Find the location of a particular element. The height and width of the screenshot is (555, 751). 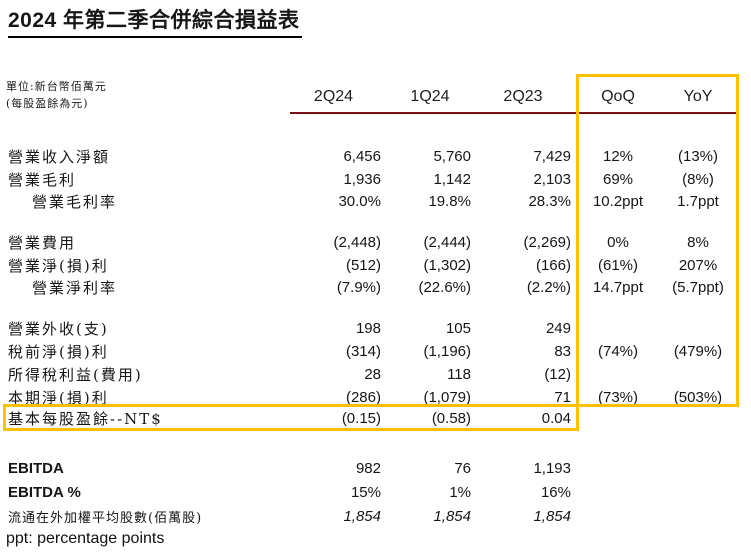

cell-yoy: (5.7ppt) is located at coordinates (698, 287).